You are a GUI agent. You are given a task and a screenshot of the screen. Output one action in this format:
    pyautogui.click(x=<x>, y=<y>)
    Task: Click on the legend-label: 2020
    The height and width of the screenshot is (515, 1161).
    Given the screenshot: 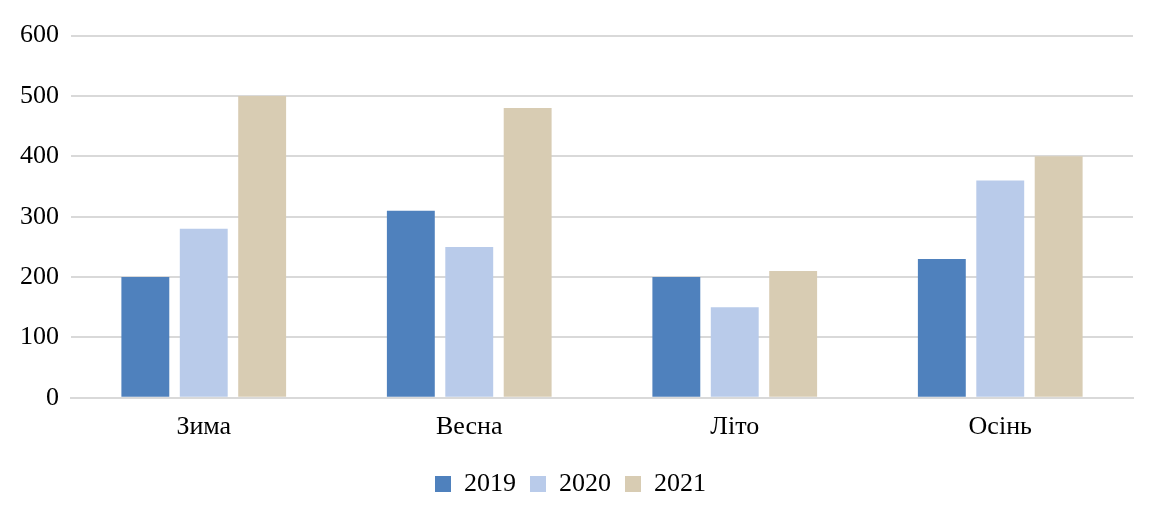 What is the action you would take?
    pyautogui.click(x=585, y=482)
    